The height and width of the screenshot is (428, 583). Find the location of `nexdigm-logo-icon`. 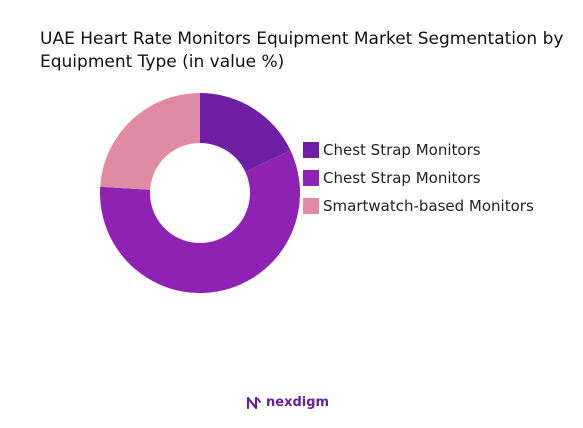

nexdigm-logo-icon is located at coordinates (253, 402).